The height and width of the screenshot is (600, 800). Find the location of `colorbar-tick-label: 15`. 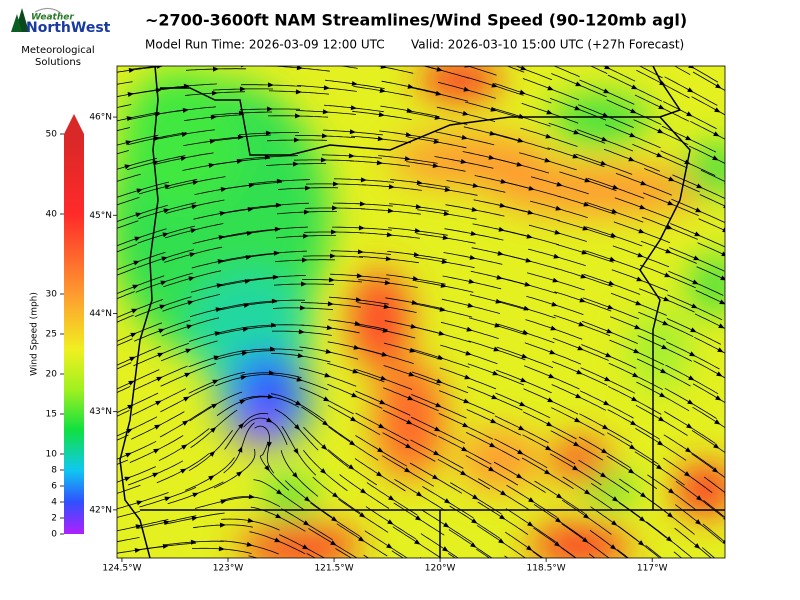

colorbar-tick-label: 15 is located at coordinates (51, 415).